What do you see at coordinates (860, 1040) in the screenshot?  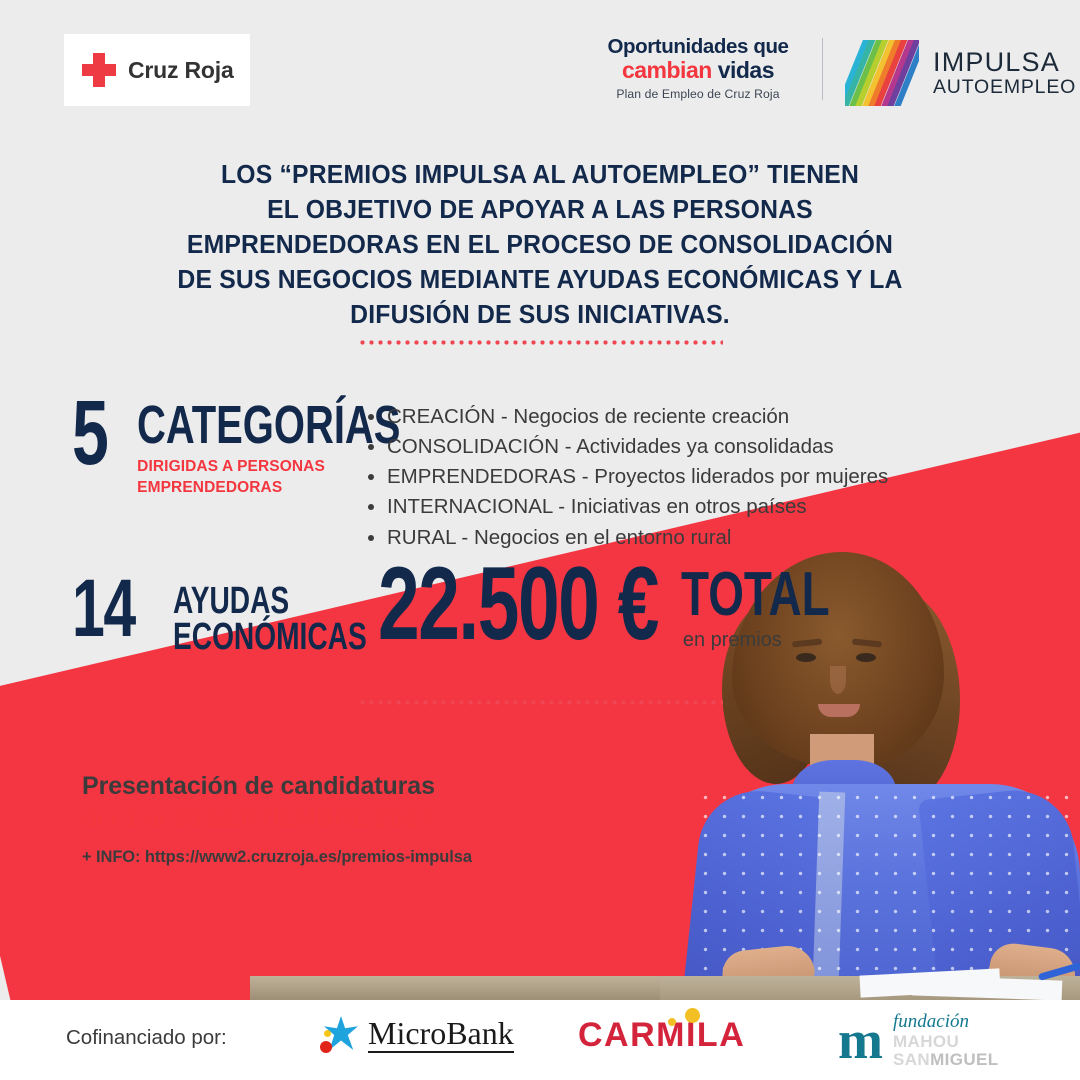 I see `mahou-m-icon: m` at bounding box center [860, 1040].